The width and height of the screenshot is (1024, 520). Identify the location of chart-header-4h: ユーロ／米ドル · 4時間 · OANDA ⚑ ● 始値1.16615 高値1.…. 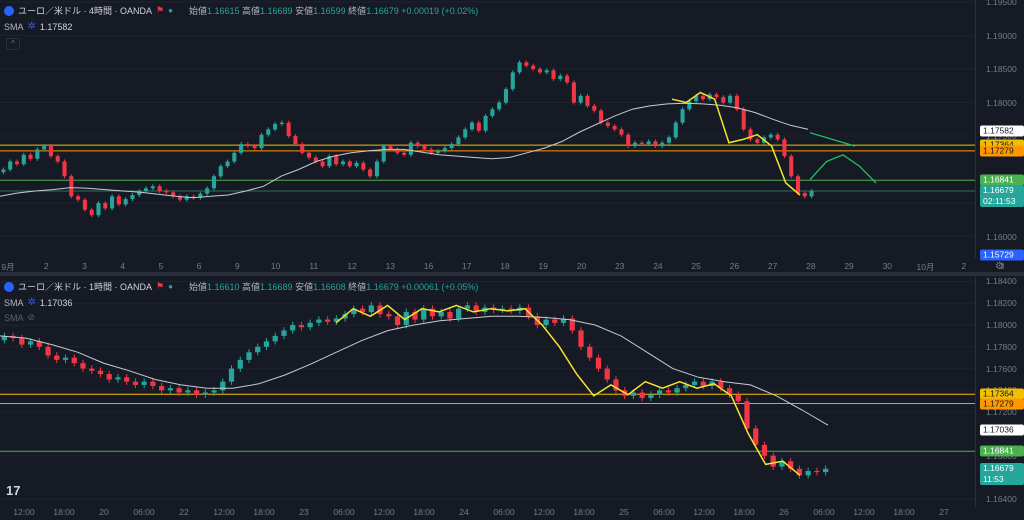
(241, 10).